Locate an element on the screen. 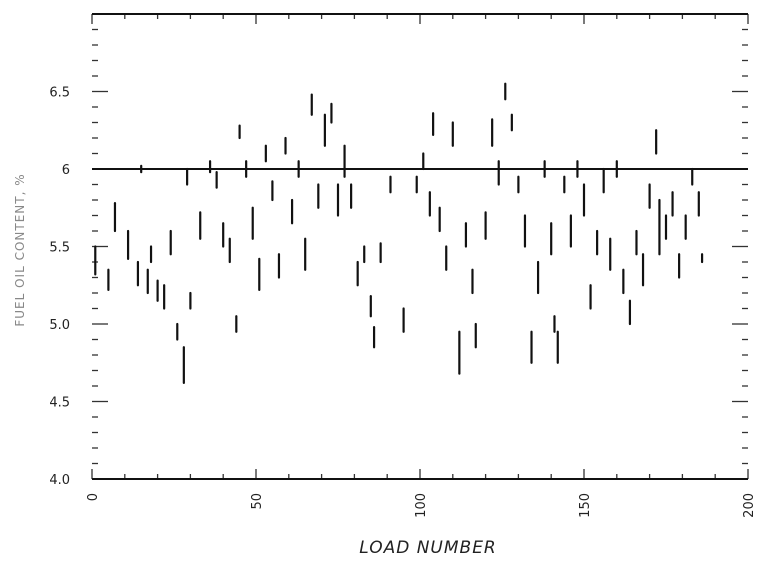 This screenshot has height=561, width=766. y-tick-label: 4.0 is located at coordinates (59, 480).